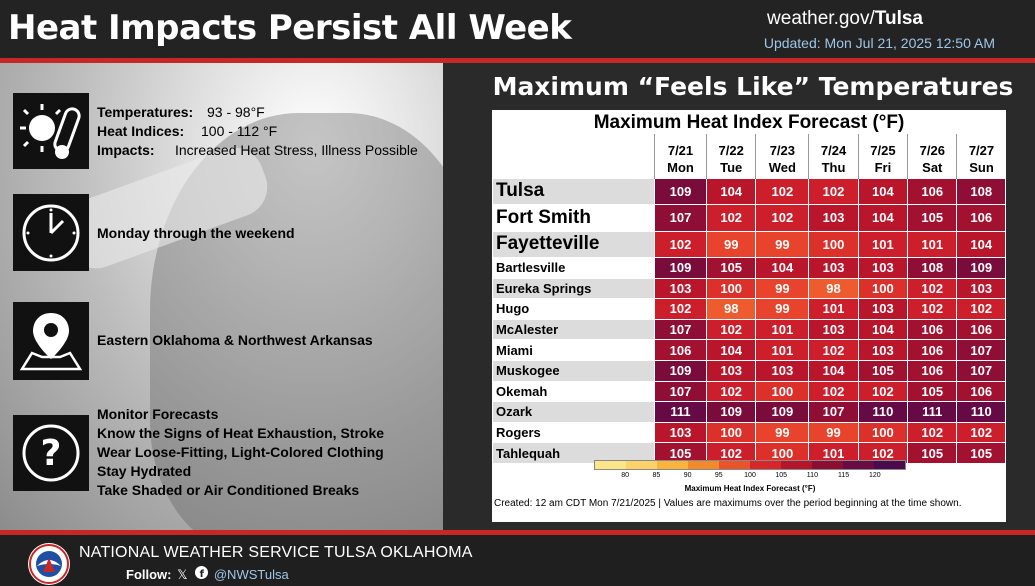 Image resolution: width=1035 pixels, height=586 pixels. Describe the element at coordinates (51, 232) in the screenshot. I see `clock-icon` at that location.